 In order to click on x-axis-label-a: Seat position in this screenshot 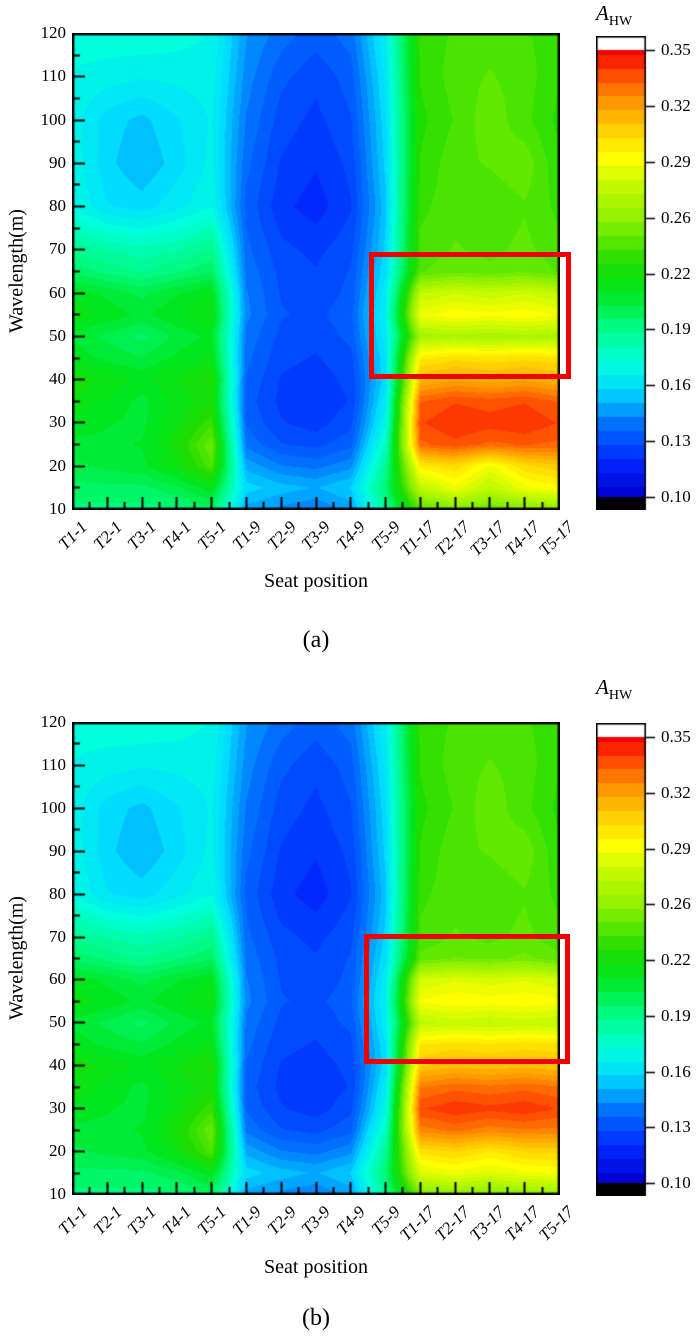, I will do `click(316, 581)`.